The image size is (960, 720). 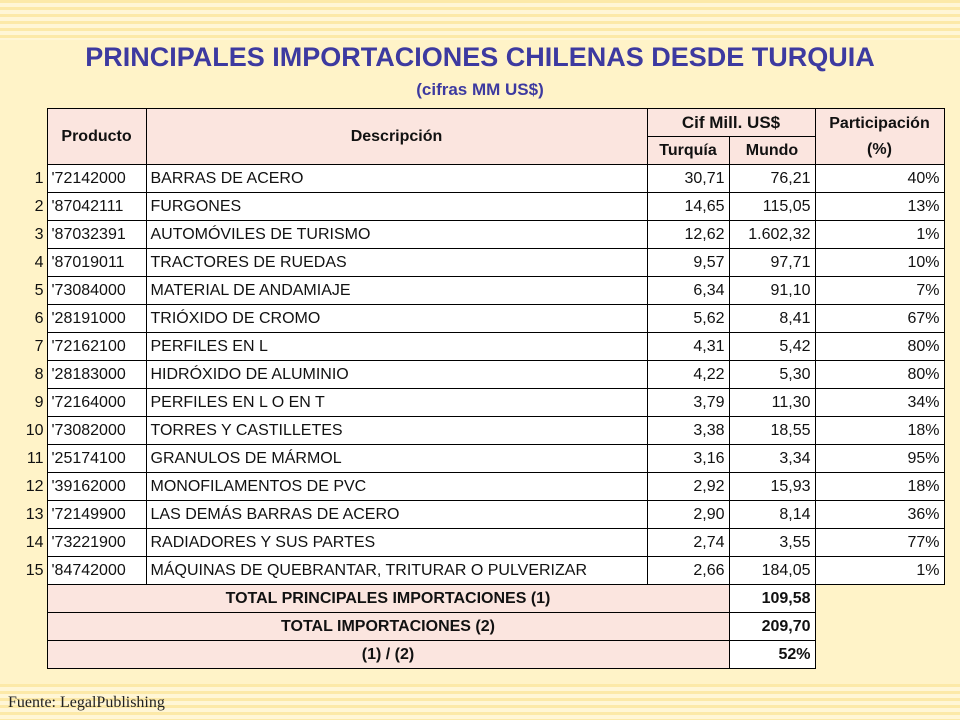 I want to click on header-index-cell, so click(x=33, y=137).